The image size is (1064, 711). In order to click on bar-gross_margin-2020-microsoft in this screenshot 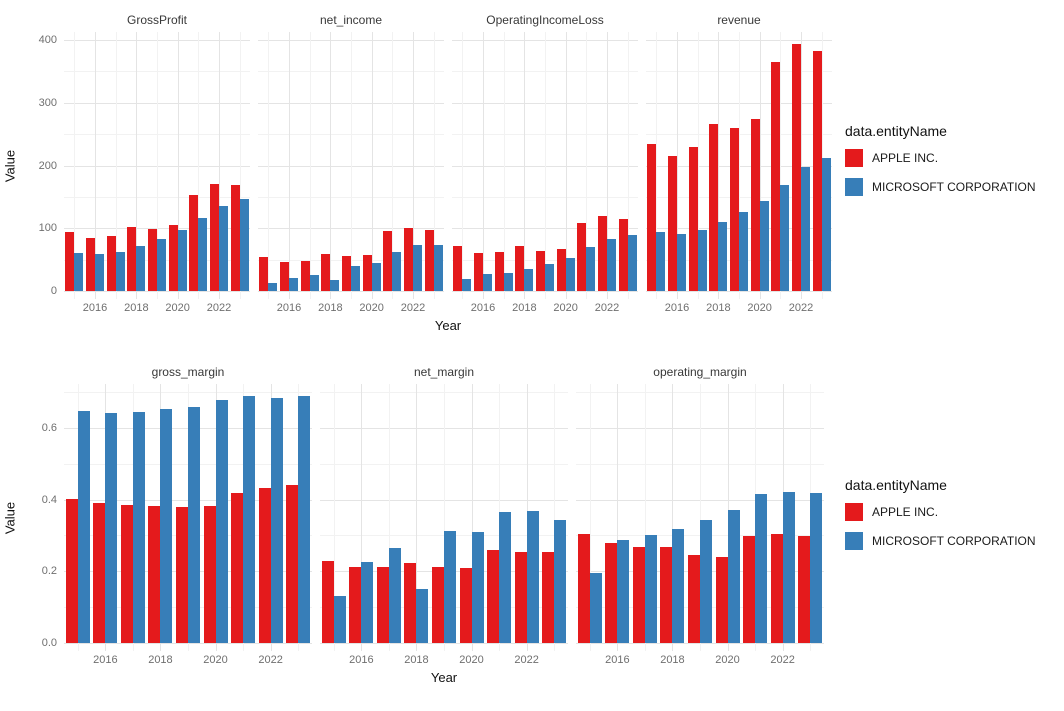, I will do `click(221, 521)`.